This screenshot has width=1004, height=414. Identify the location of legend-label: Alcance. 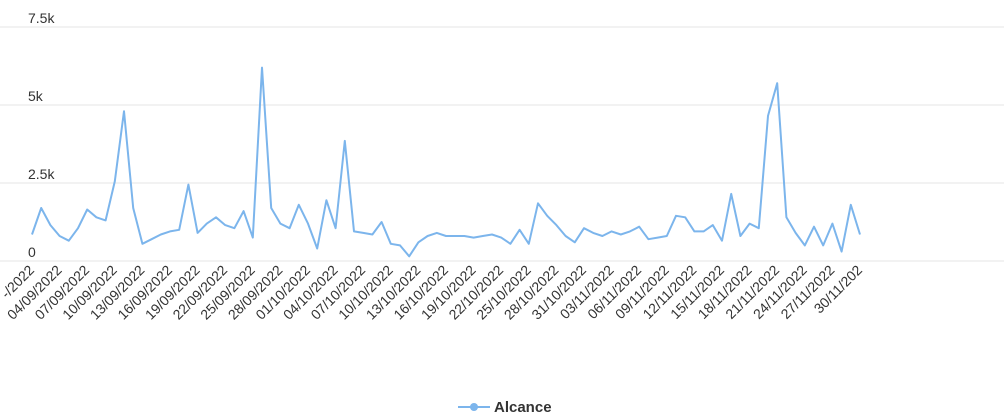
(523, 406).